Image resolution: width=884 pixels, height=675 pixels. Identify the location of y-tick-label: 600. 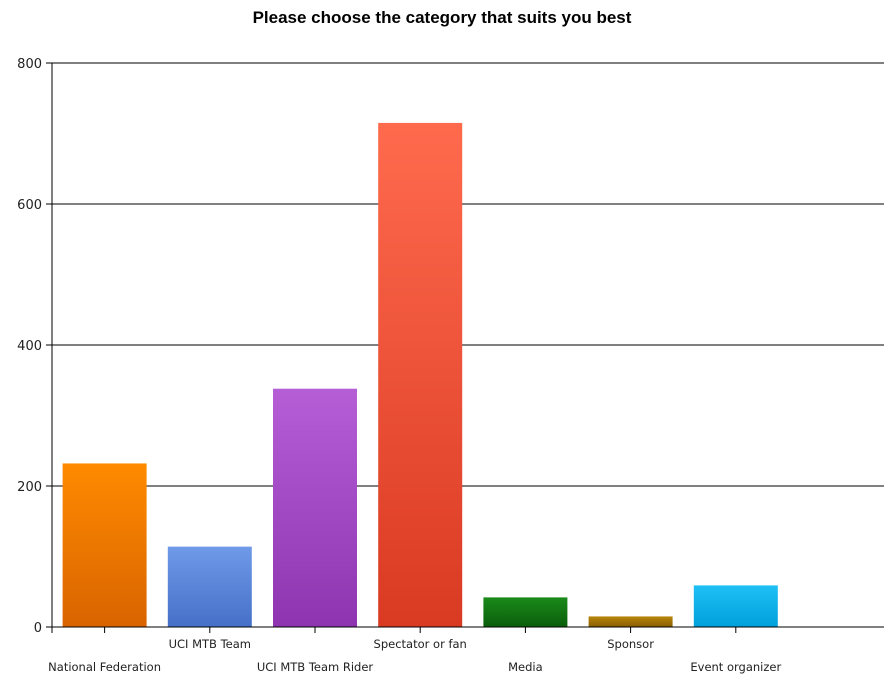
(29, 205).